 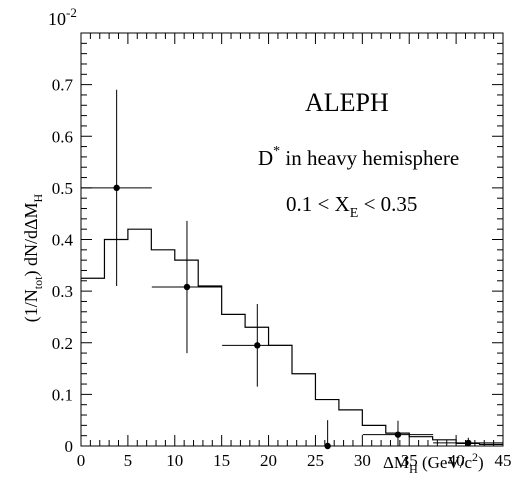 What do you see at coordinates (62, 188) in the screenshot?
I see `y-tick-label: 0.5` at bounding box center [62, 188].